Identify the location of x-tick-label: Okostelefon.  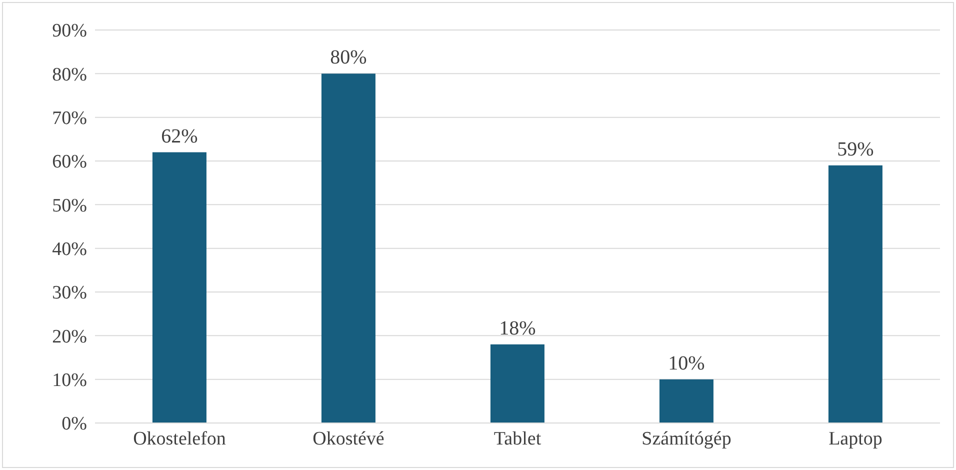
(179, 439).